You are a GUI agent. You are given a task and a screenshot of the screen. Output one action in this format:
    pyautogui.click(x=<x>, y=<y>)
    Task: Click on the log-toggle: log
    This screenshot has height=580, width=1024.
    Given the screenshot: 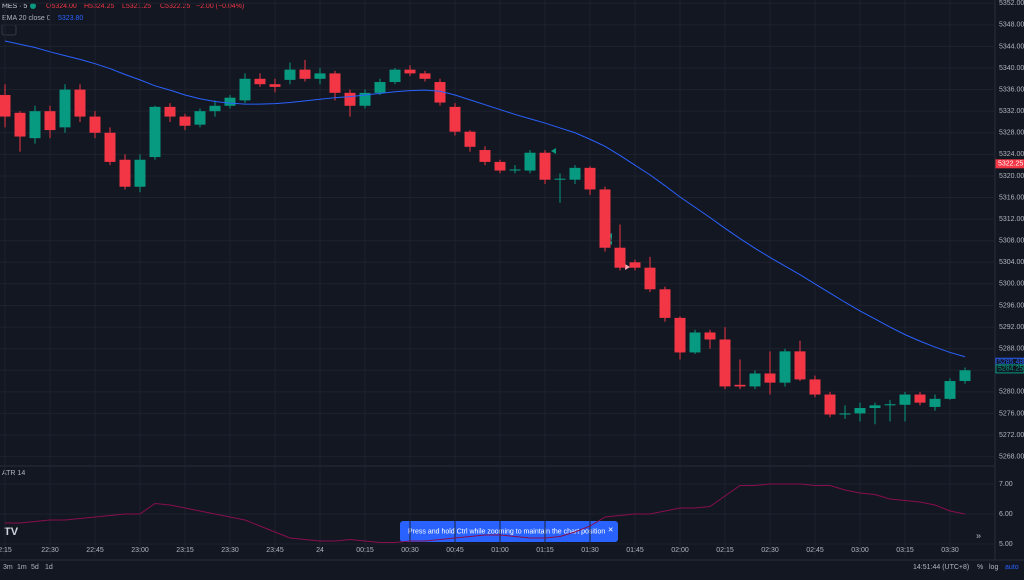 What is the action you would take?
    pyautogui.click(x=993, y=567)
    